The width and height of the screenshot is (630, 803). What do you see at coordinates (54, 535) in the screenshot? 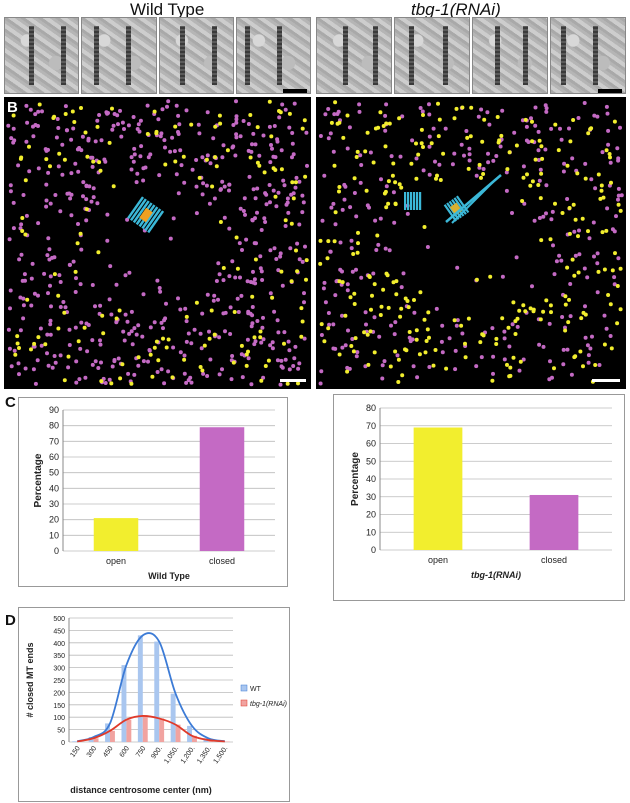
I see `y-tick-label: 10` at bounding box center [54, 535].